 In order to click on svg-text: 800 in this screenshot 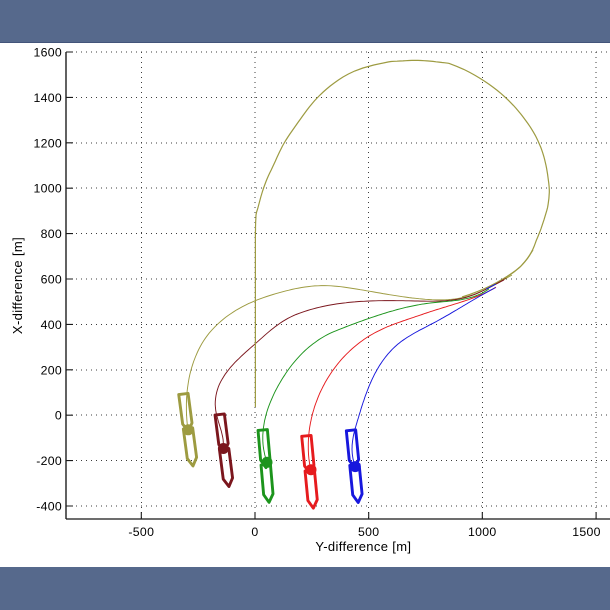, I will do `click(51, 234)`.